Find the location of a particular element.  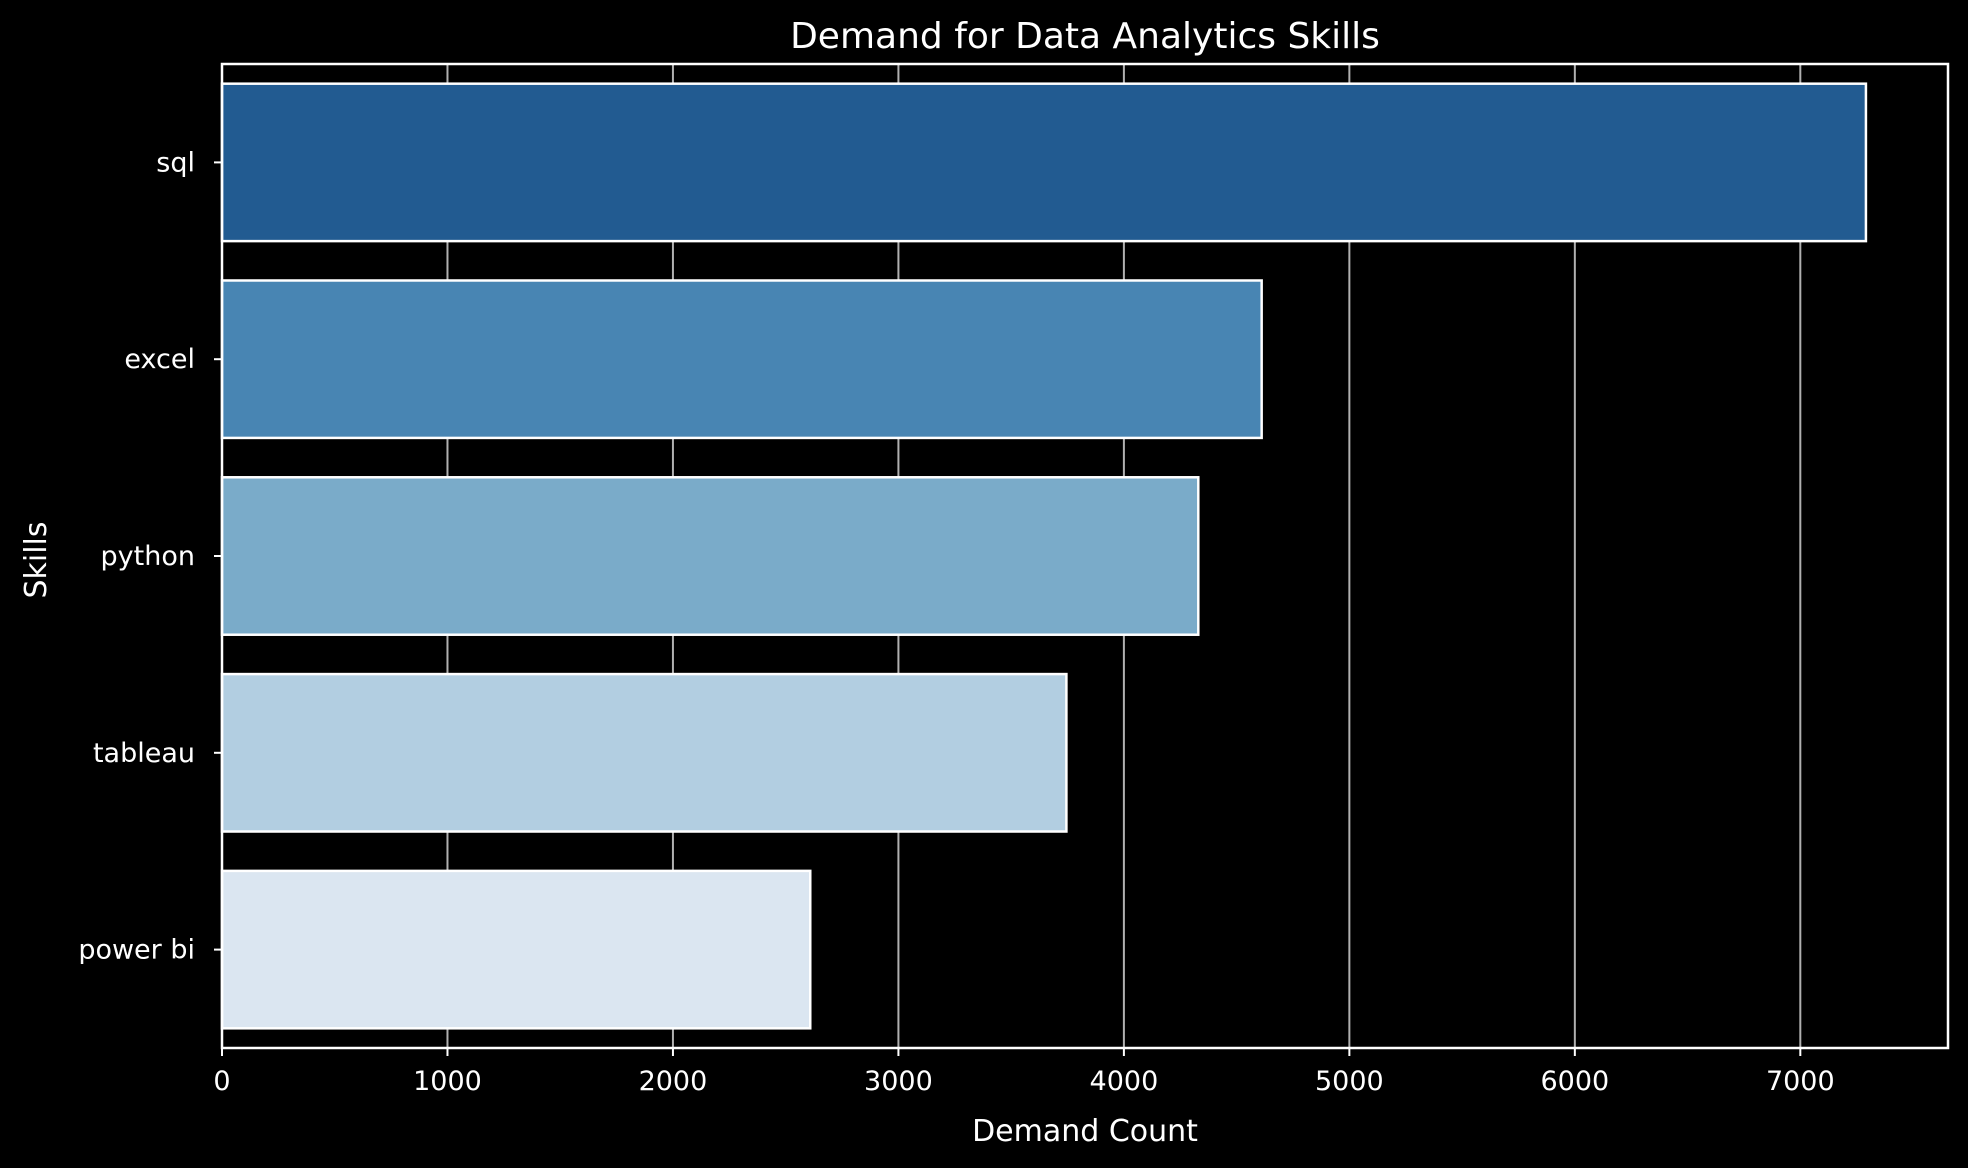

x-tick-label: 1000 is located at coordinates (447, 1081).